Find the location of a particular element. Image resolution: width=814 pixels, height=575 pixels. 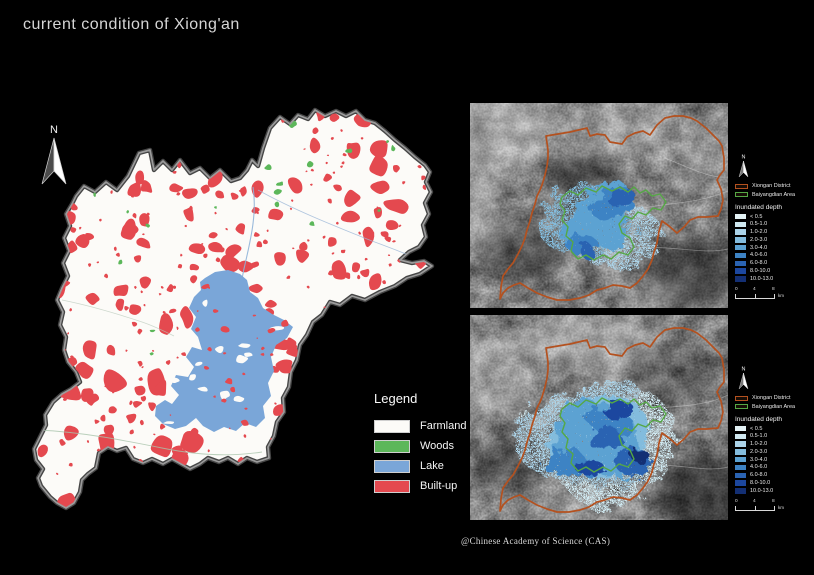

legend-label: Farmland is located at coordinates (443, 426).